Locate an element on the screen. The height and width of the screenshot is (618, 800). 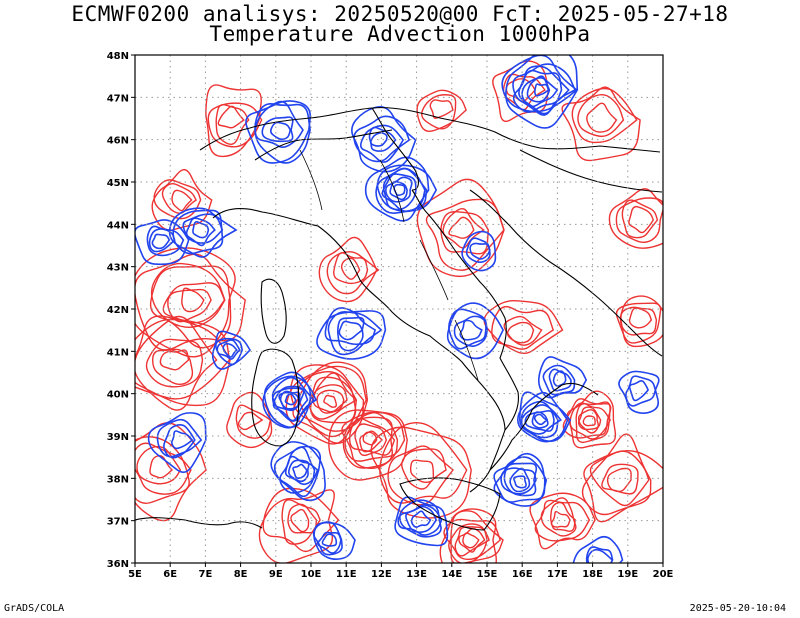
lon-tick-label: 20E is located at coordinates (663, 574).